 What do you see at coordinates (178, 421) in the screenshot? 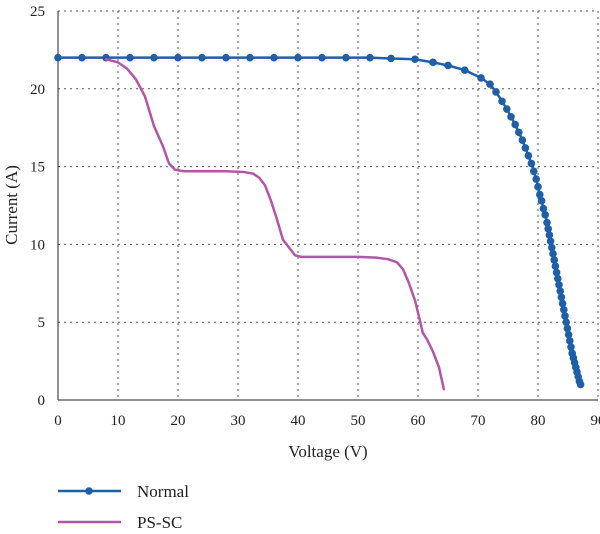
I see `x-tick-label: 20` at bounding box center [178, 421].